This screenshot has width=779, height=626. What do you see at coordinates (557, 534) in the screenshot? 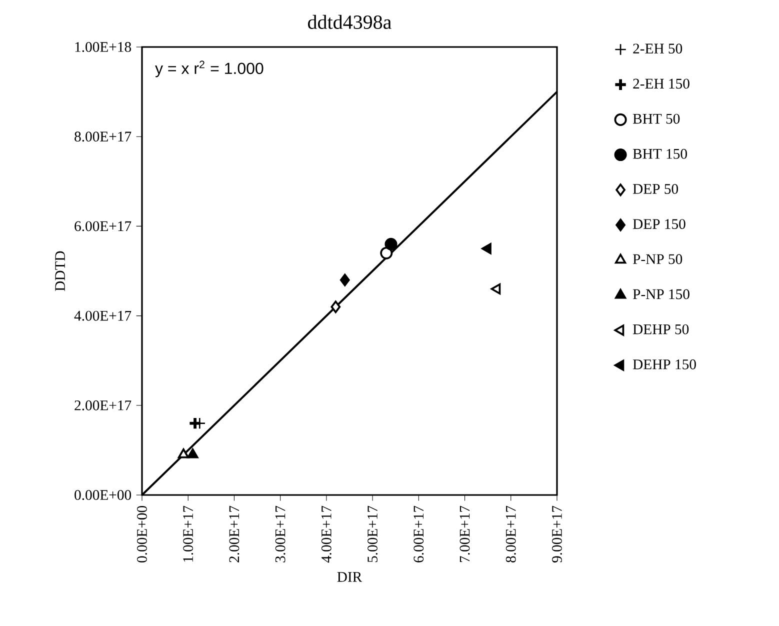
I see `x-tick-label: 9.00E+17` at bounding box center [557, 534].